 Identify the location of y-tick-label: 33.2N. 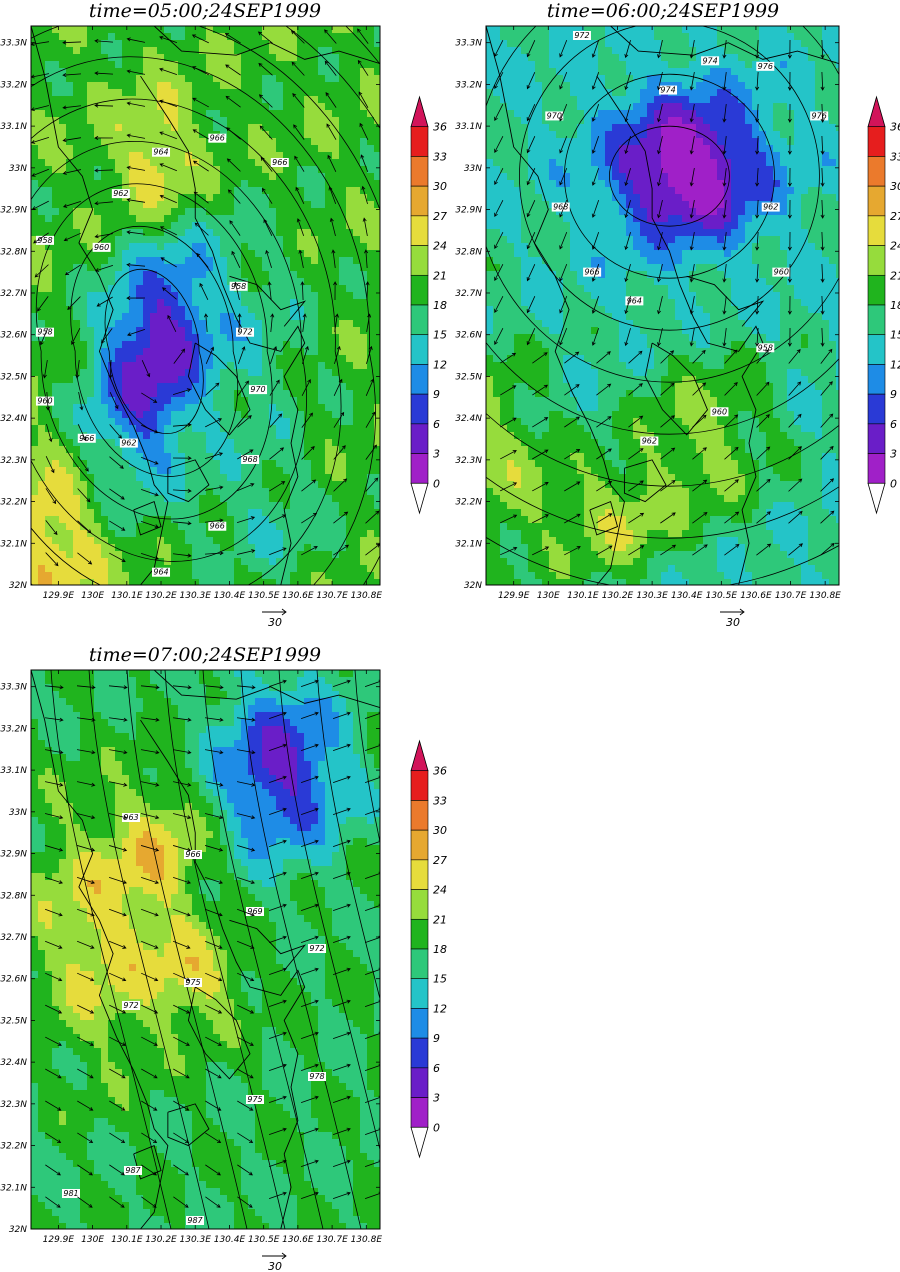
(468, 85).